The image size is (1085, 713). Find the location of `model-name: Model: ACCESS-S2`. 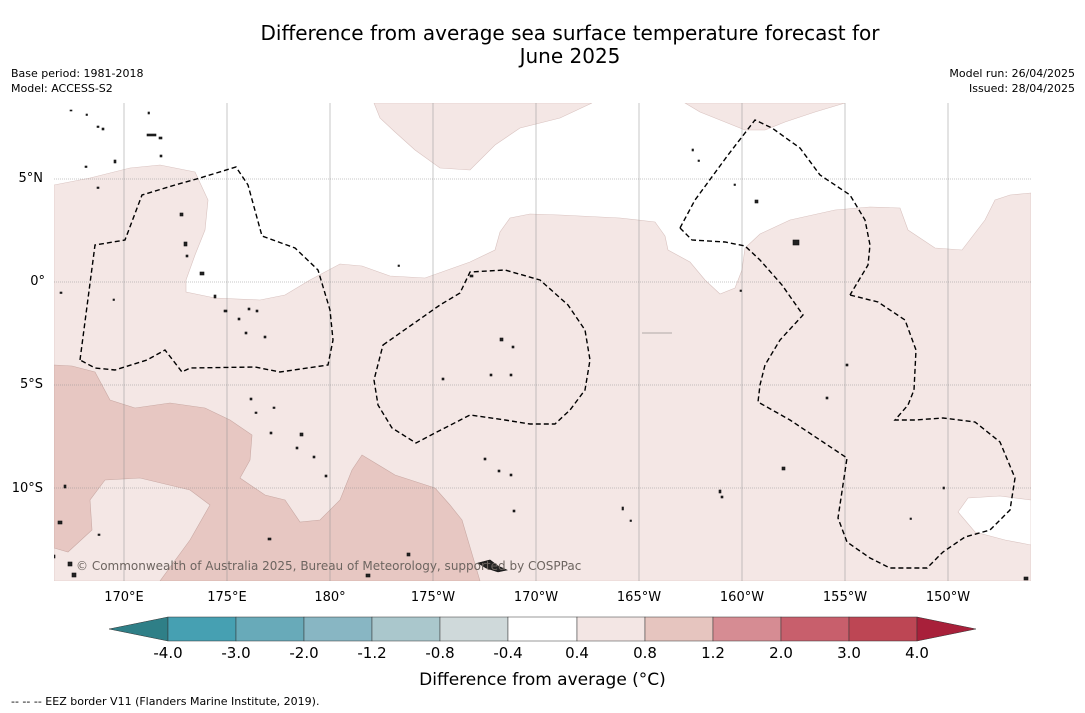

model-name: Model: ACCESS-S2 is located at coordinates (62, 88).